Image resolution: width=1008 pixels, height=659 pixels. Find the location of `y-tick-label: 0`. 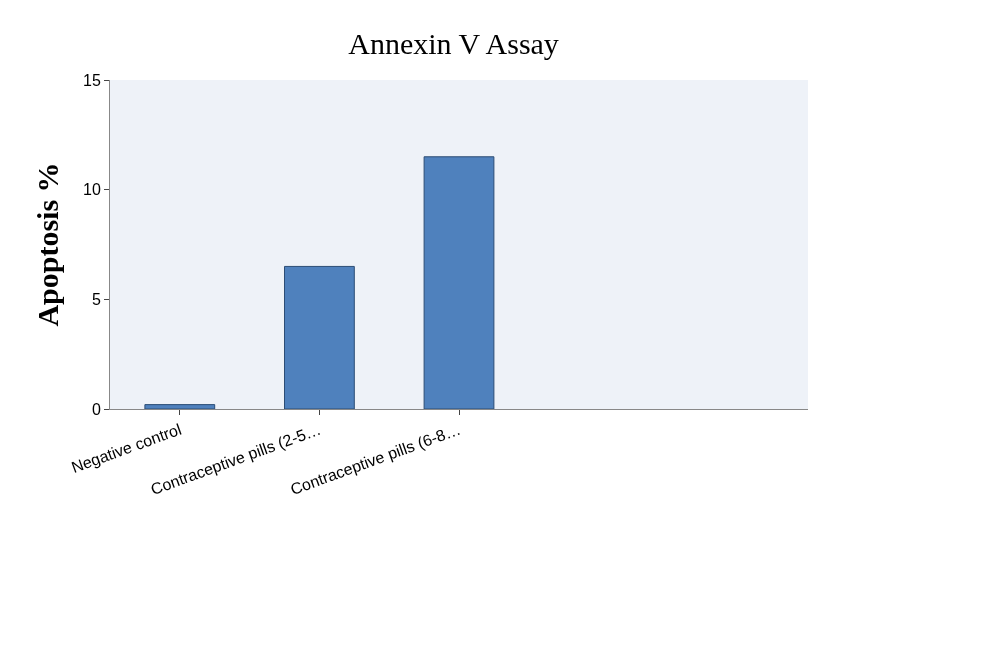

y-tick-label: 0 is located at coordinates (96, 409).